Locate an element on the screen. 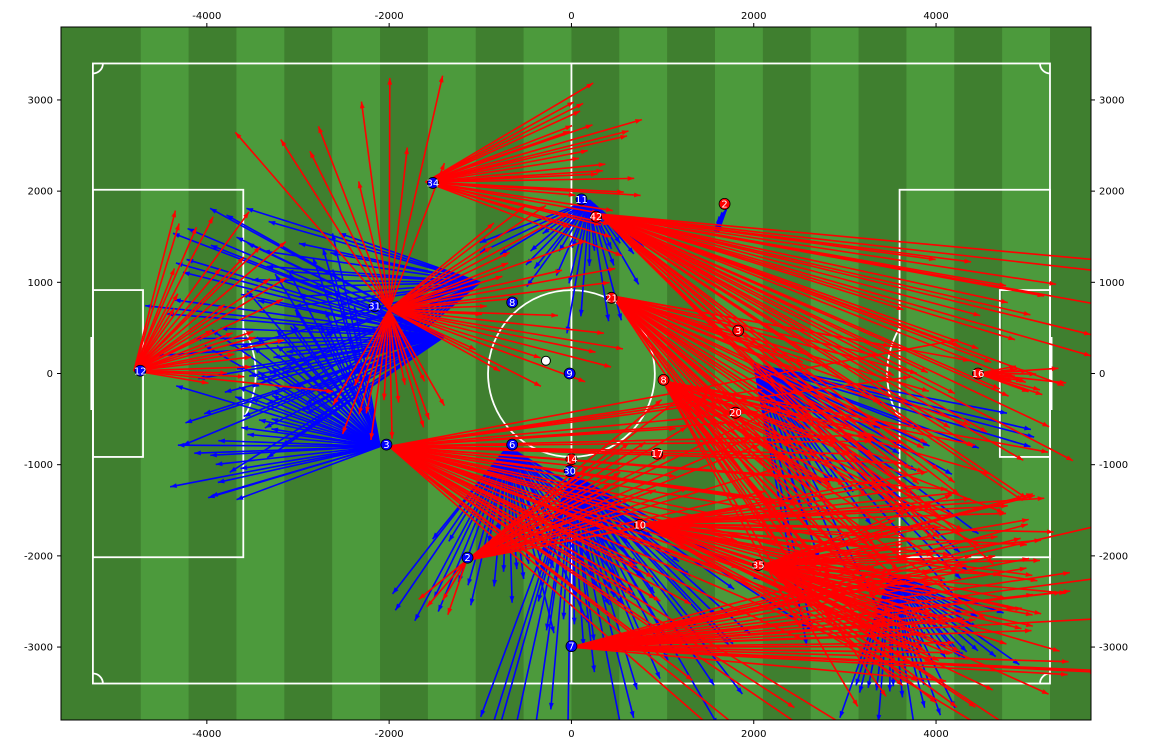 The height and width of the screenshot is (748, 1152). player-number: 7 is located at coordinates (571, 647).